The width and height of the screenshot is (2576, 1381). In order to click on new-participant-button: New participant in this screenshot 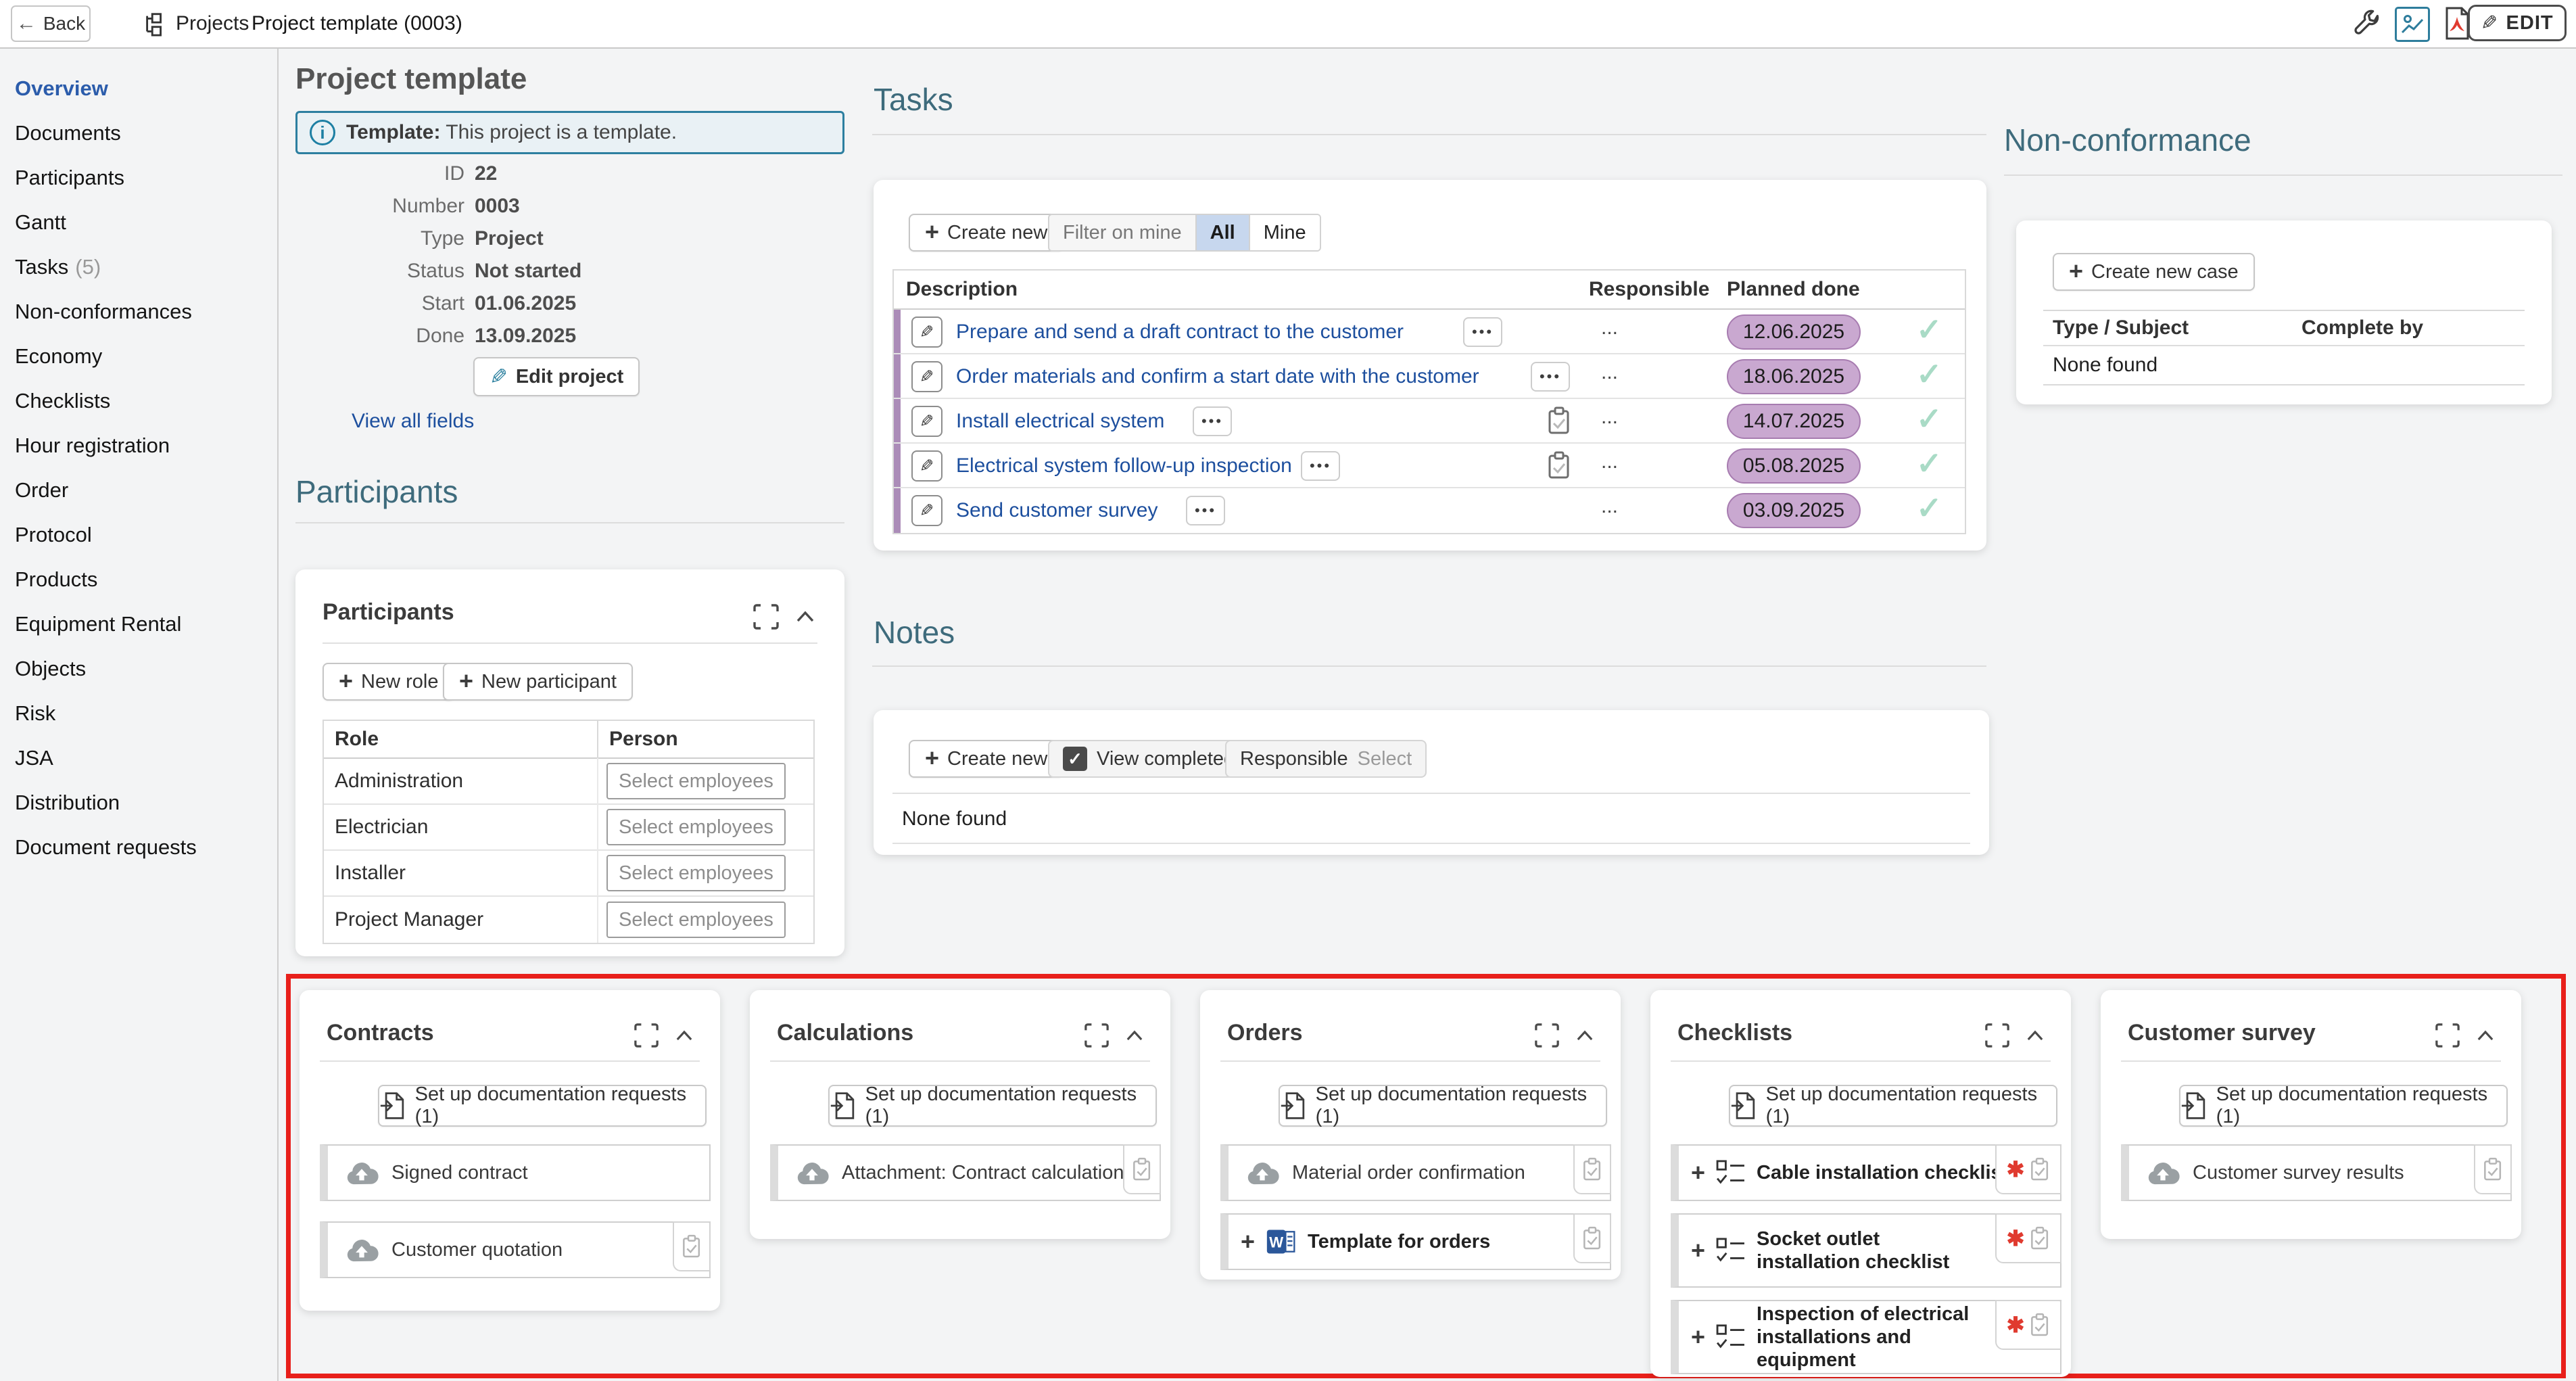, I will do `click(538, 682)`.